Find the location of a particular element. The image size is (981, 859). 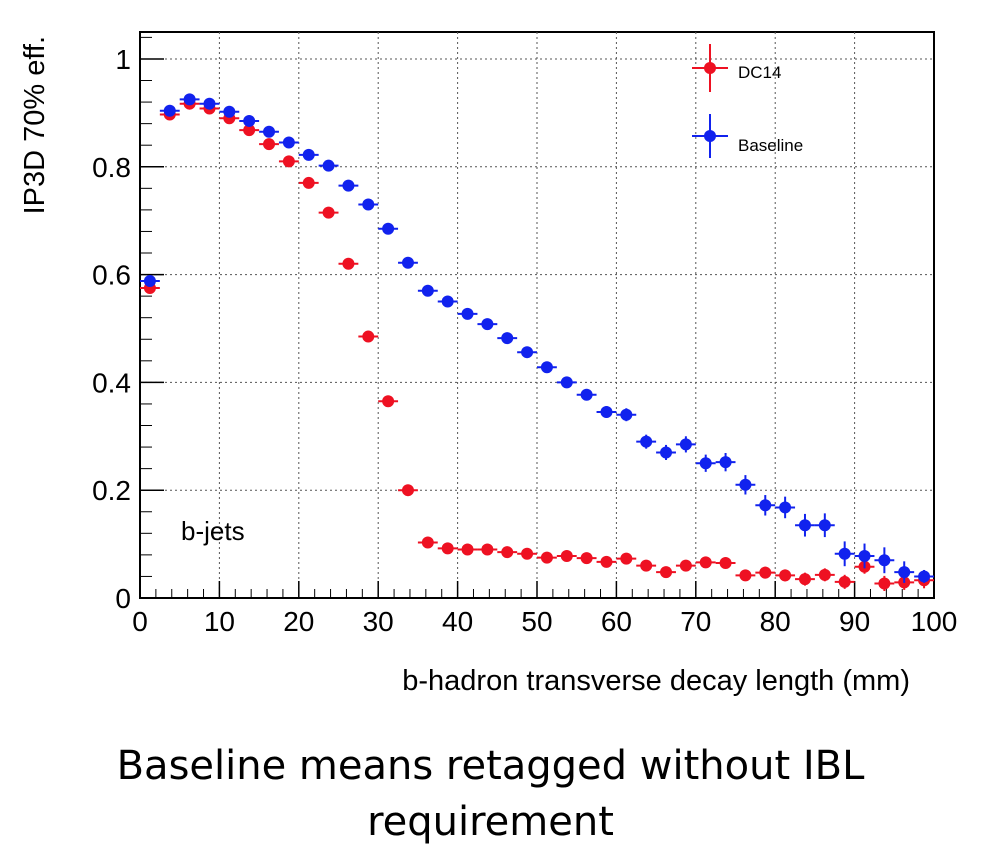

b-jets-annotation: b-jets is located at coordinates (213, 531).